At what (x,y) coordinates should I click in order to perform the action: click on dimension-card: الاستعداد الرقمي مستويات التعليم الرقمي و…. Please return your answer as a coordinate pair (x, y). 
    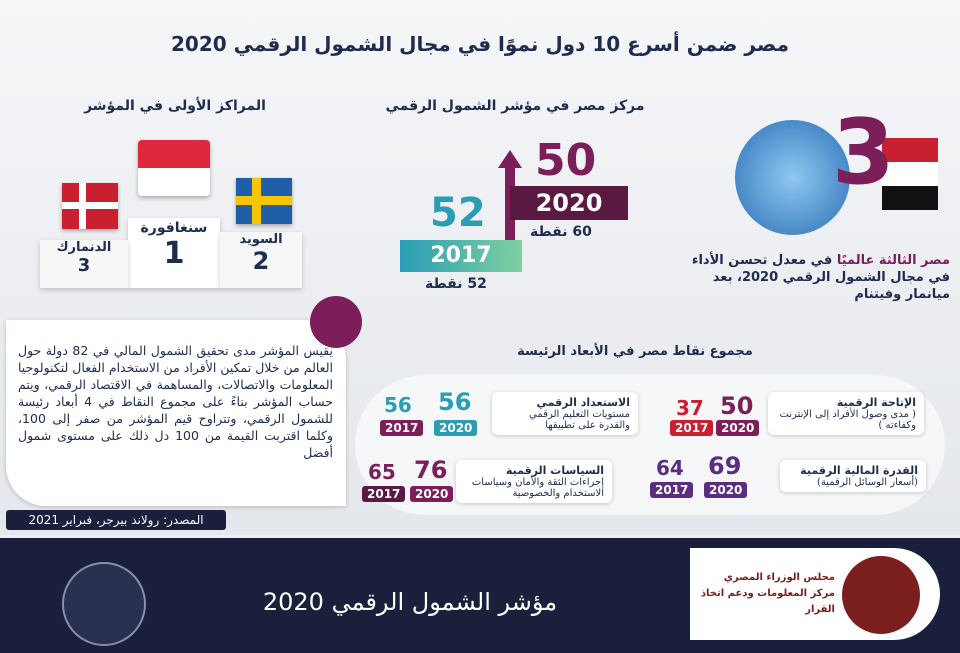
    Looking at the image, I should click on (565, 413).